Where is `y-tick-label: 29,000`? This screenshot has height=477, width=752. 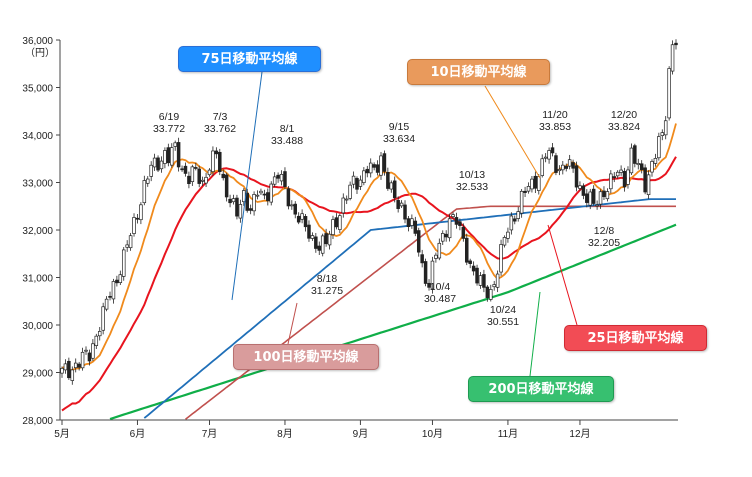 y-tick-label: 29,000 is located at coordinates (37, 374).